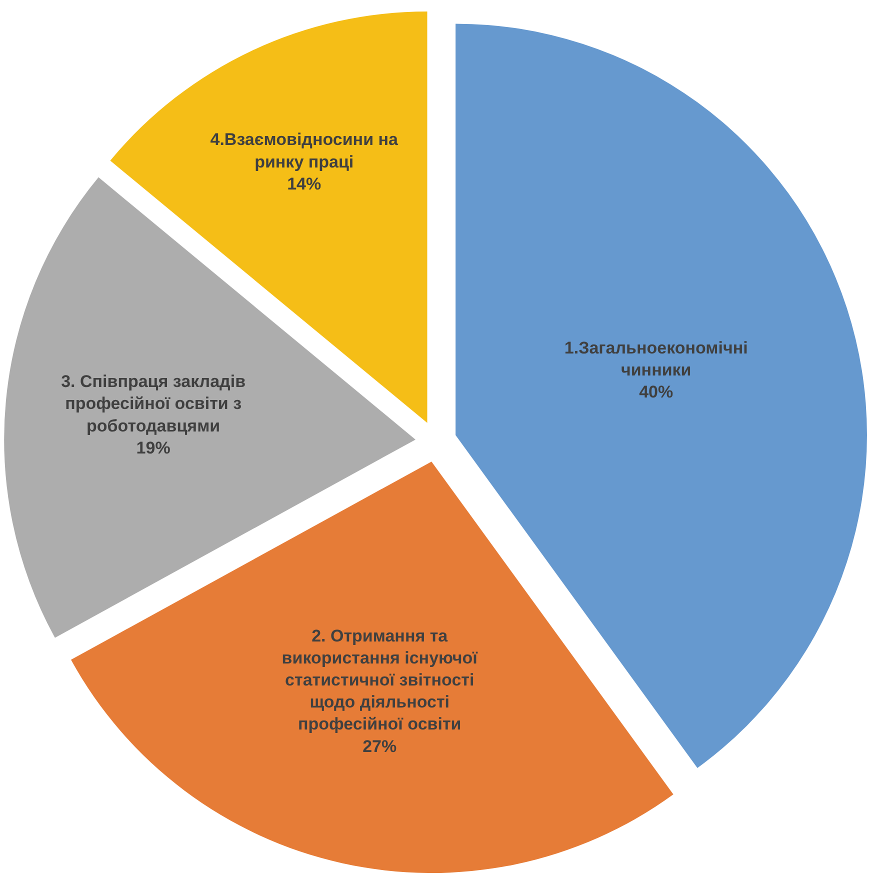 This screenshot has height=883, width=872. I want to click on data-label: 27%, so click(379, 746).